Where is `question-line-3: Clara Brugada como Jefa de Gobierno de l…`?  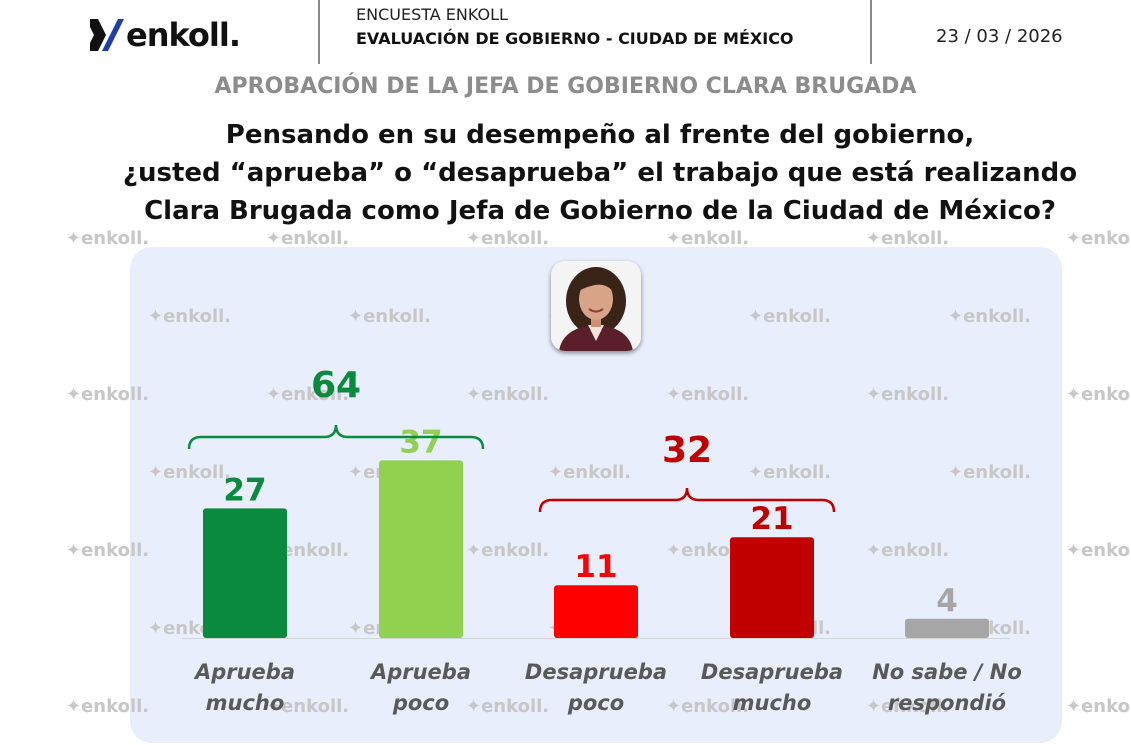
question-line-3: Clara Brugada como Jefa de Gobierno de l… is located at coordinates (600, 211).